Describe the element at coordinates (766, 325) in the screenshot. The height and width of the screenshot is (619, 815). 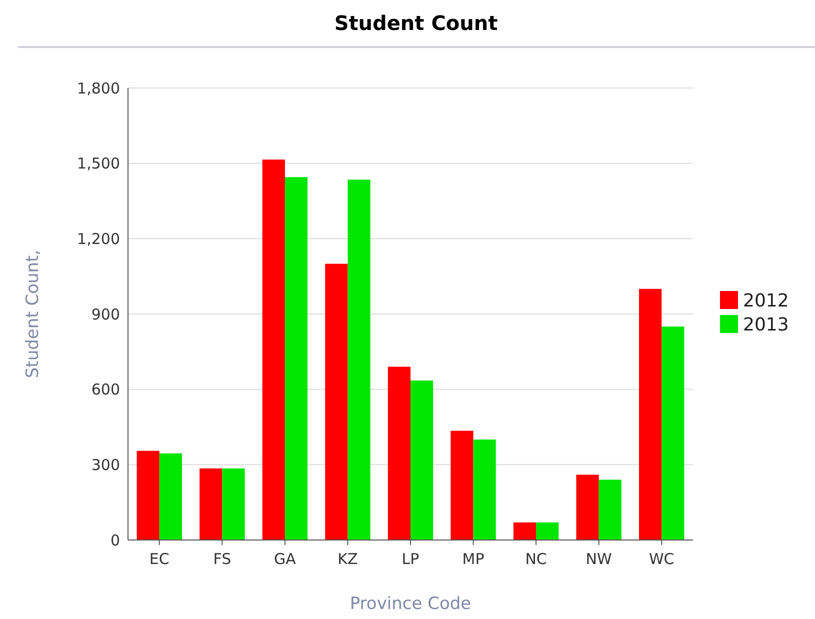
I see `legend-label: 2013` at that location.